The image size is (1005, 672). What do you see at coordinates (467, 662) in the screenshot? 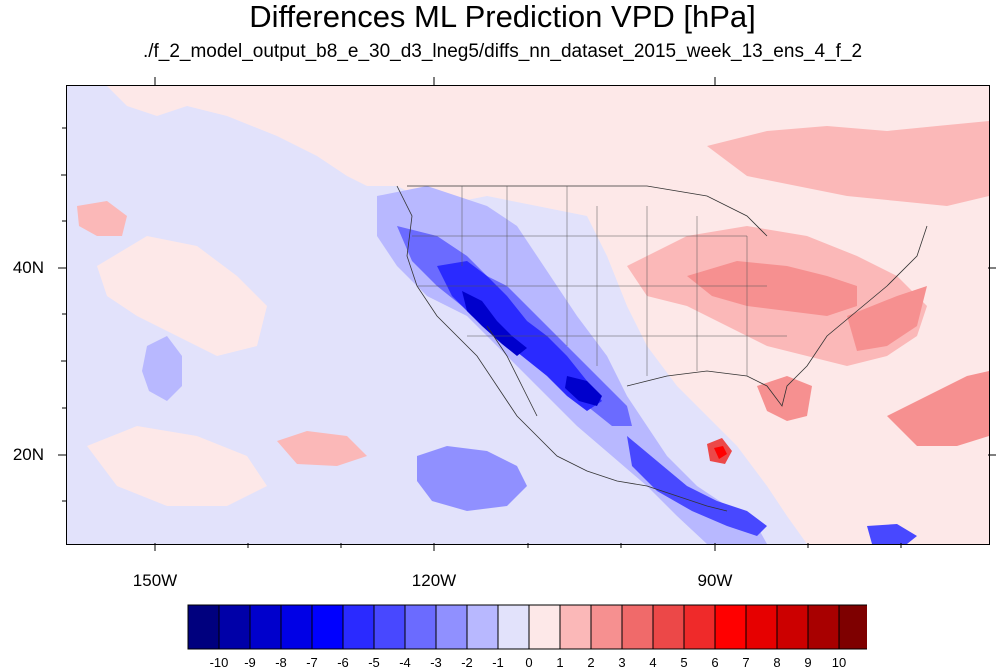
I see `colorbar-label: -2` at bounding box center [467, 662].